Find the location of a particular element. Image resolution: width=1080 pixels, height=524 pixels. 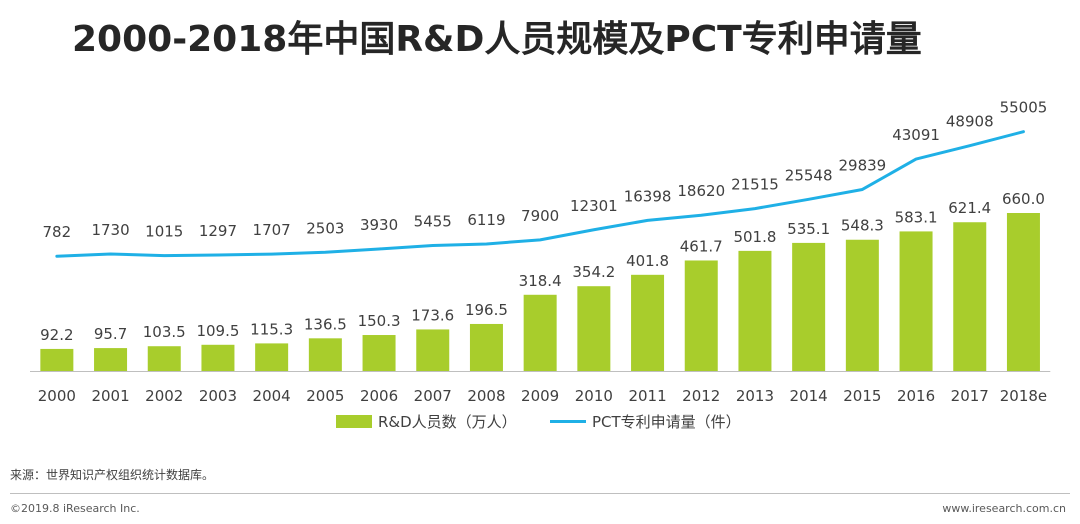

line-label-2011: 16398 is located at coordinates (648, 196).